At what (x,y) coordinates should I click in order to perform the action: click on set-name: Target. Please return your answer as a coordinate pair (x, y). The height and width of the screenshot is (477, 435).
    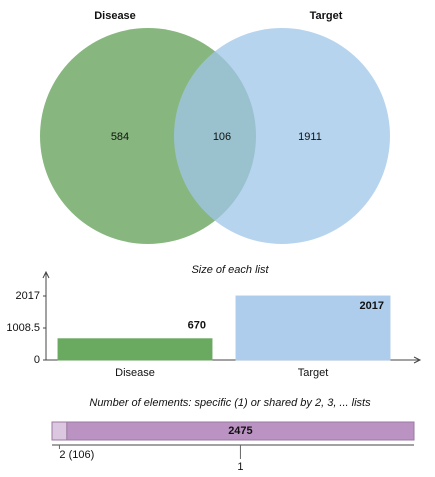
    Looking at the image, I should click on (326, 16).